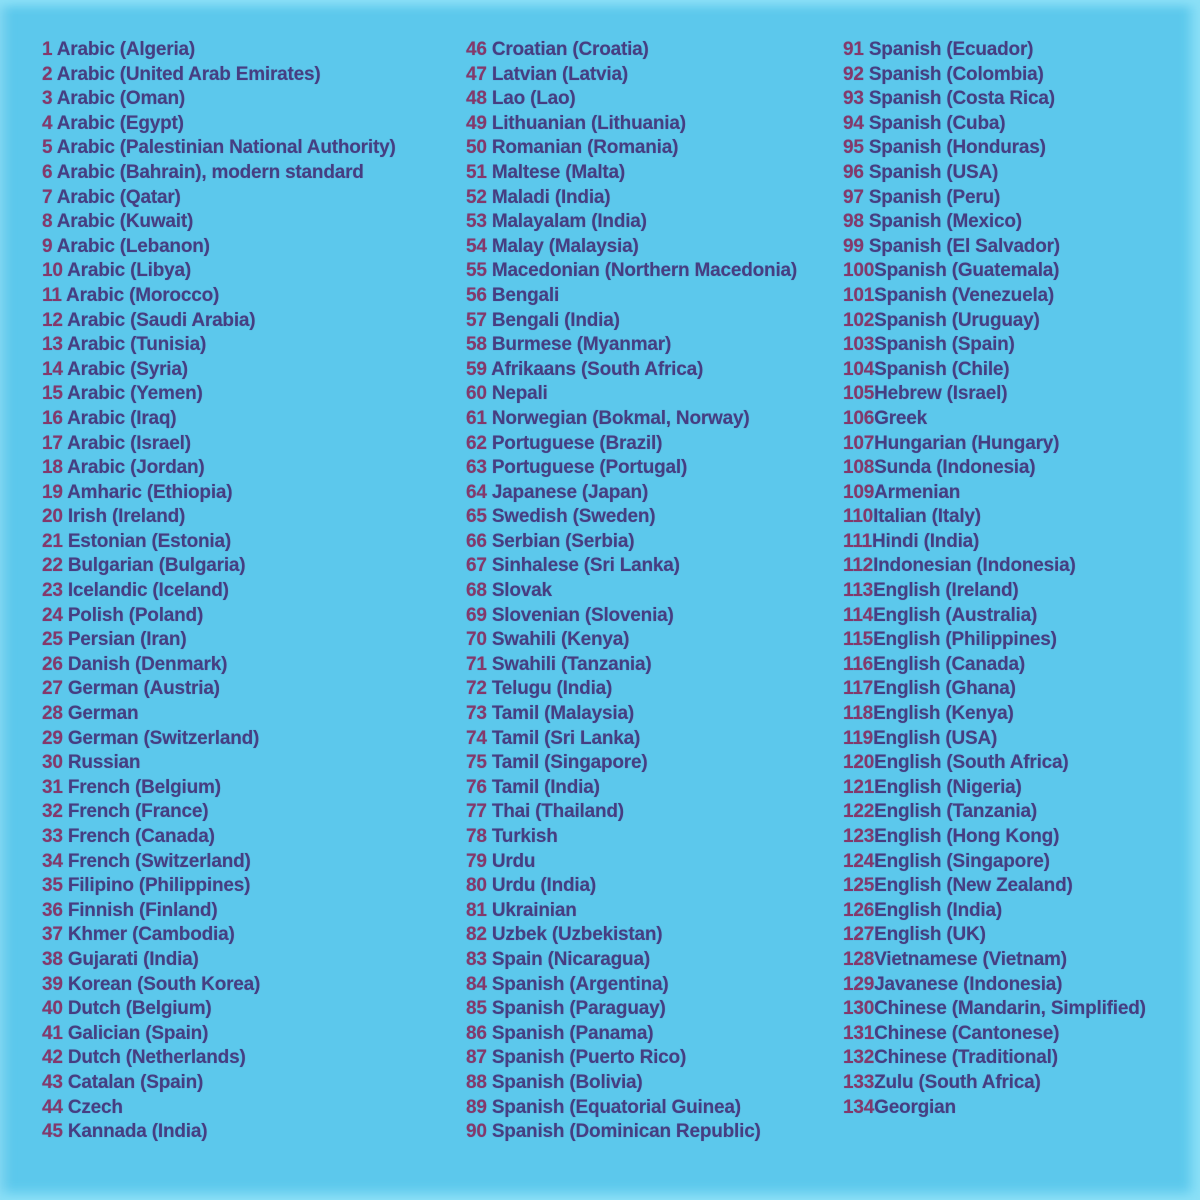 This screenshot has height=1200, width=1200. I want to click on list-item: 123English (Hong Kong), so click(994, 837).